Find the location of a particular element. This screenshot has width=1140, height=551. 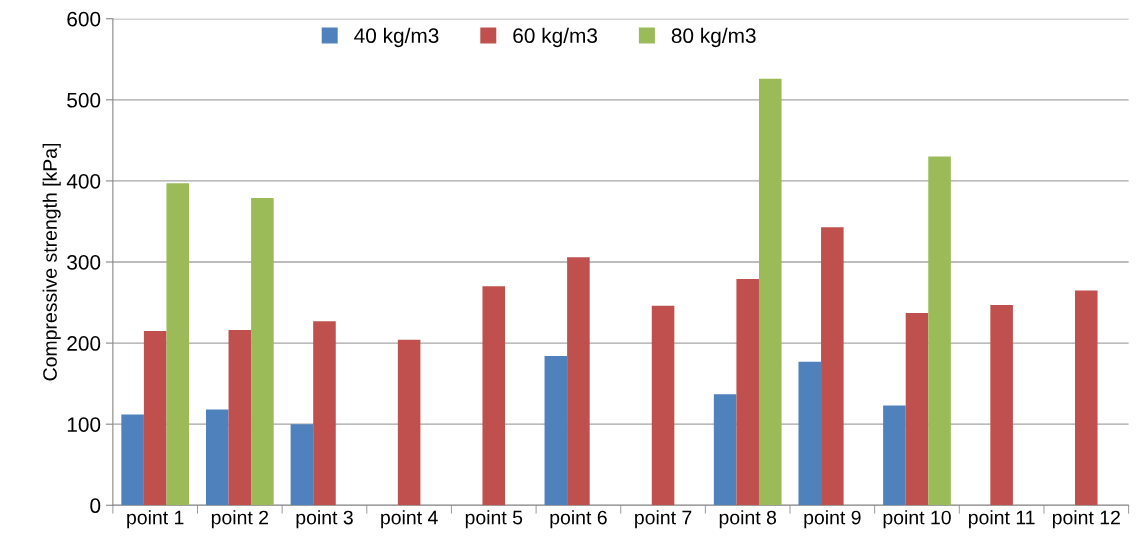

y-axis-title: Compressive strength [kPa] is located at coordinates (51, 262).